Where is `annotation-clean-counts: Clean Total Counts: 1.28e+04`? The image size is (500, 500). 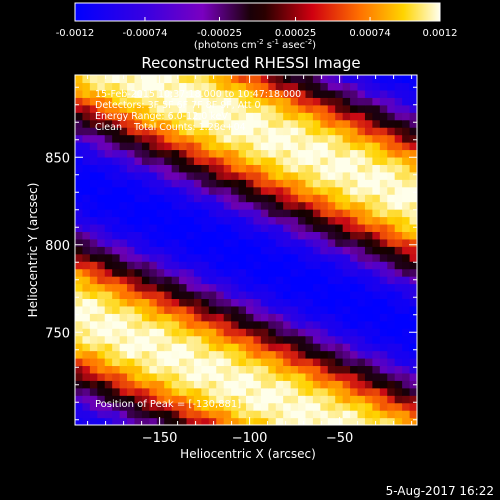
annotation-clean-counts: Clean Total Counts: 1.28e+04 is located at coordinates (170, 127).